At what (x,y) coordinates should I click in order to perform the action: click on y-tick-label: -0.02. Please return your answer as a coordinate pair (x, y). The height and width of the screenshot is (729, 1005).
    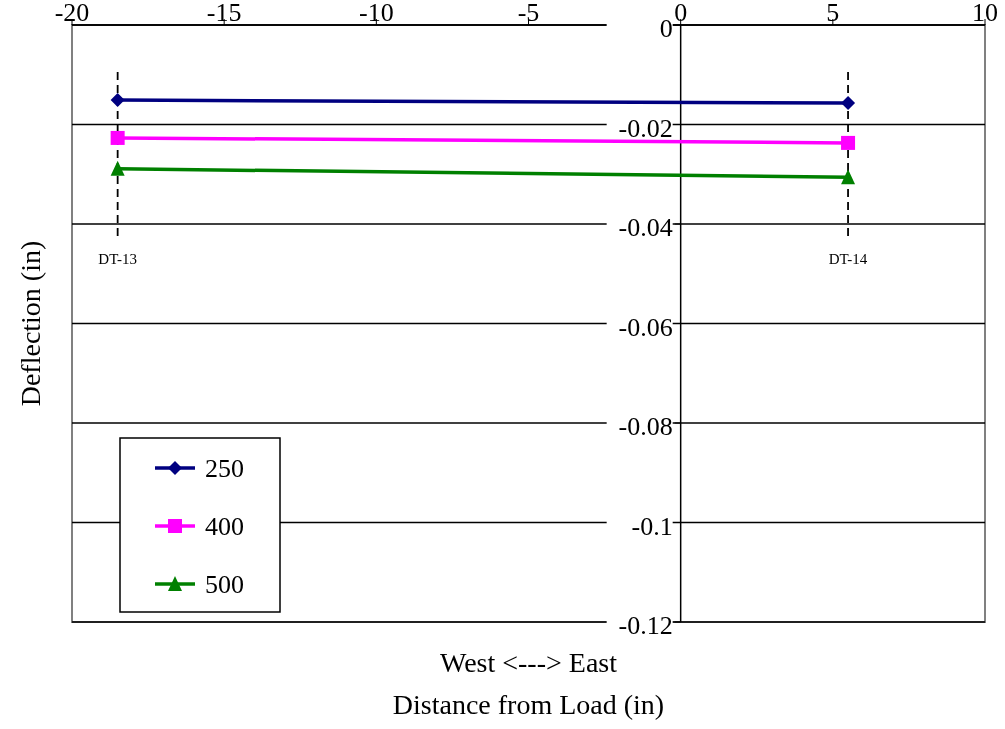
    Looking at the image, I should click on (645, 128).